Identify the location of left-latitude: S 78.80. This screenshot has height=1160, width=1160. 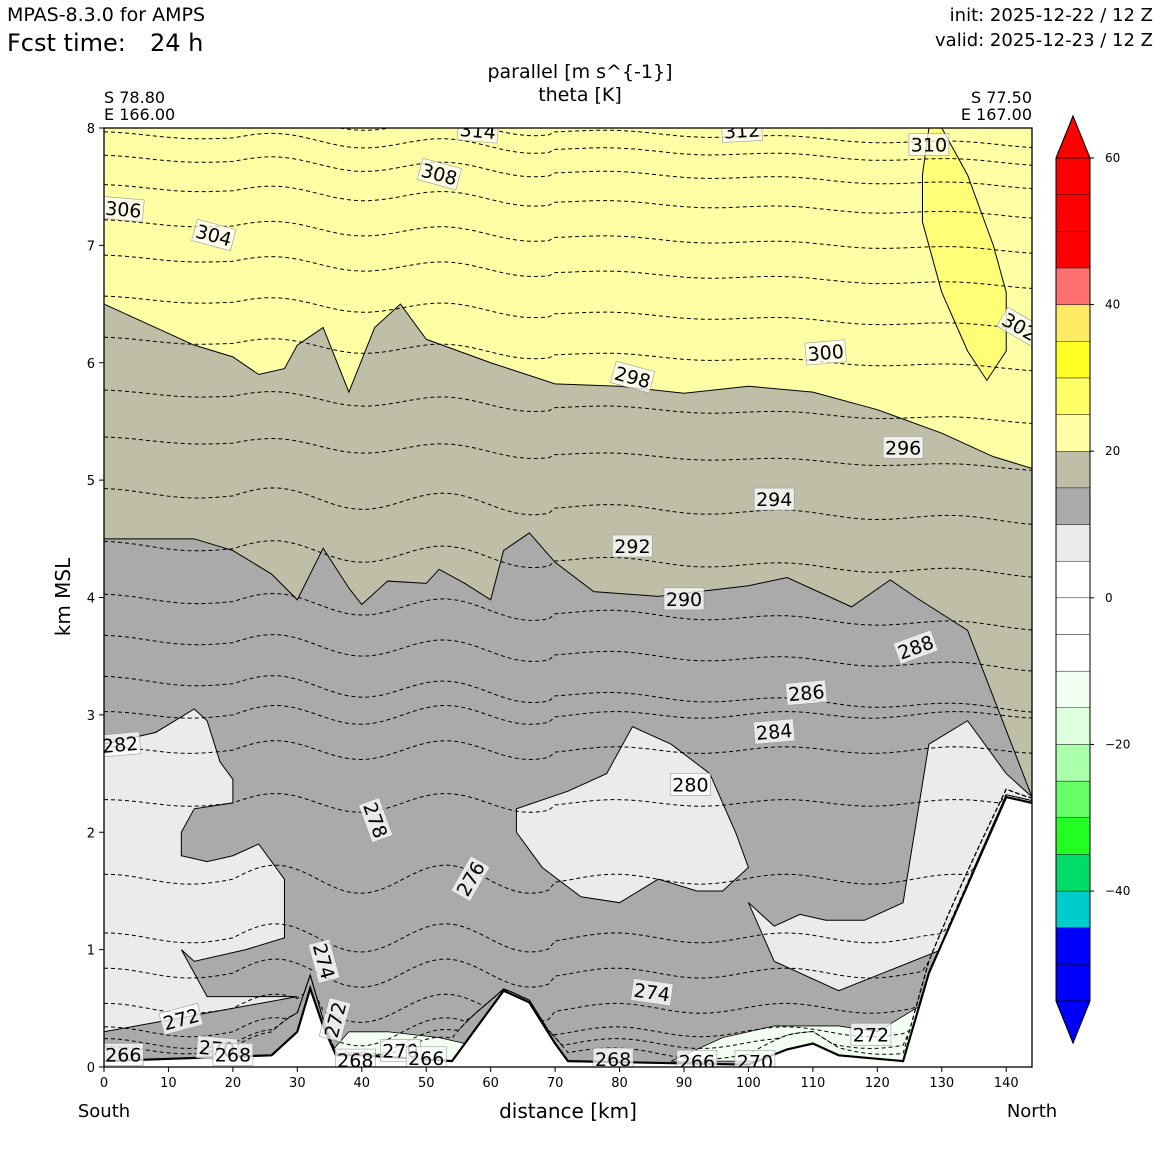
(134, 97).